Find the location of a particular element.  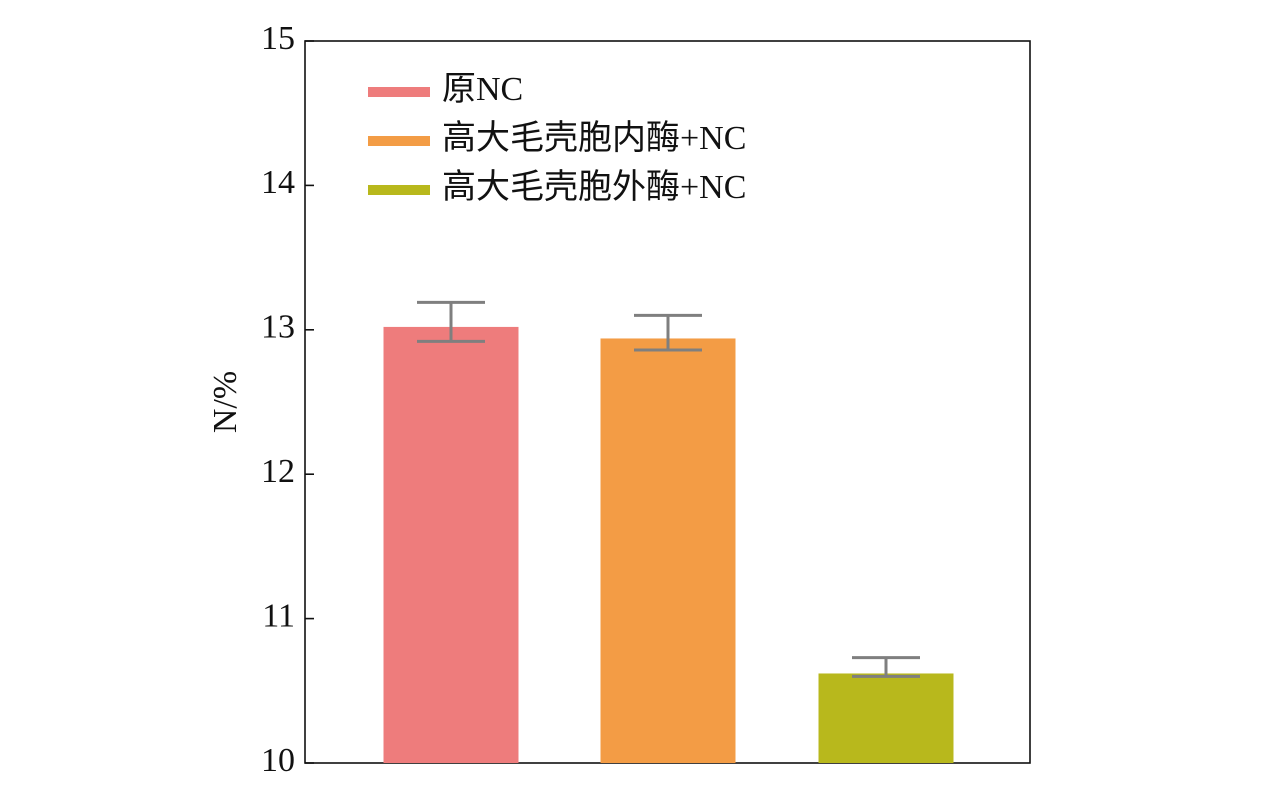

y-tick-label: 10 is located at coordinates (278, 760).